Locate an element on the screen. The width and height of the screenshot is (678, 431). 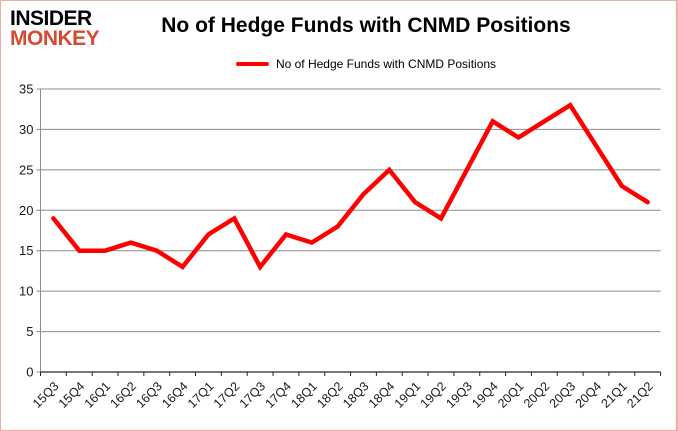
x-axis-label-18Q1: 18Q1 is located at coordinates (304, 395).